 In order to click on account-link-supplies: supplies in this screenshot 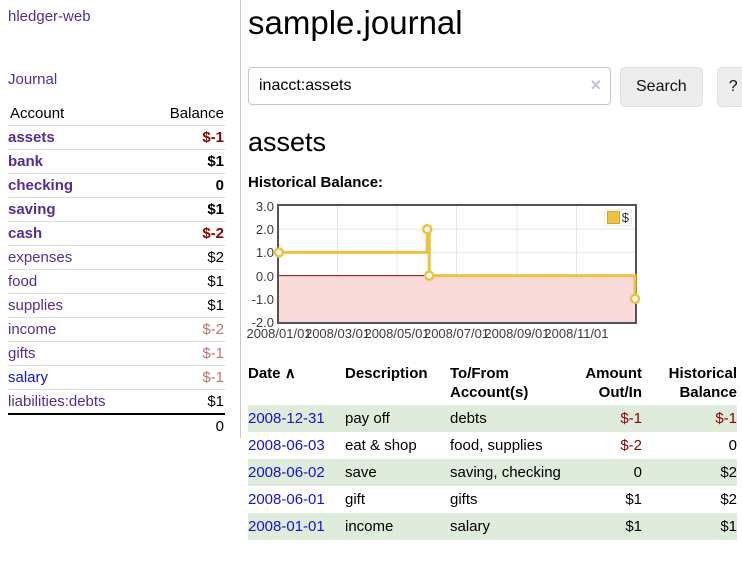, I will do `click(36, 305)`.